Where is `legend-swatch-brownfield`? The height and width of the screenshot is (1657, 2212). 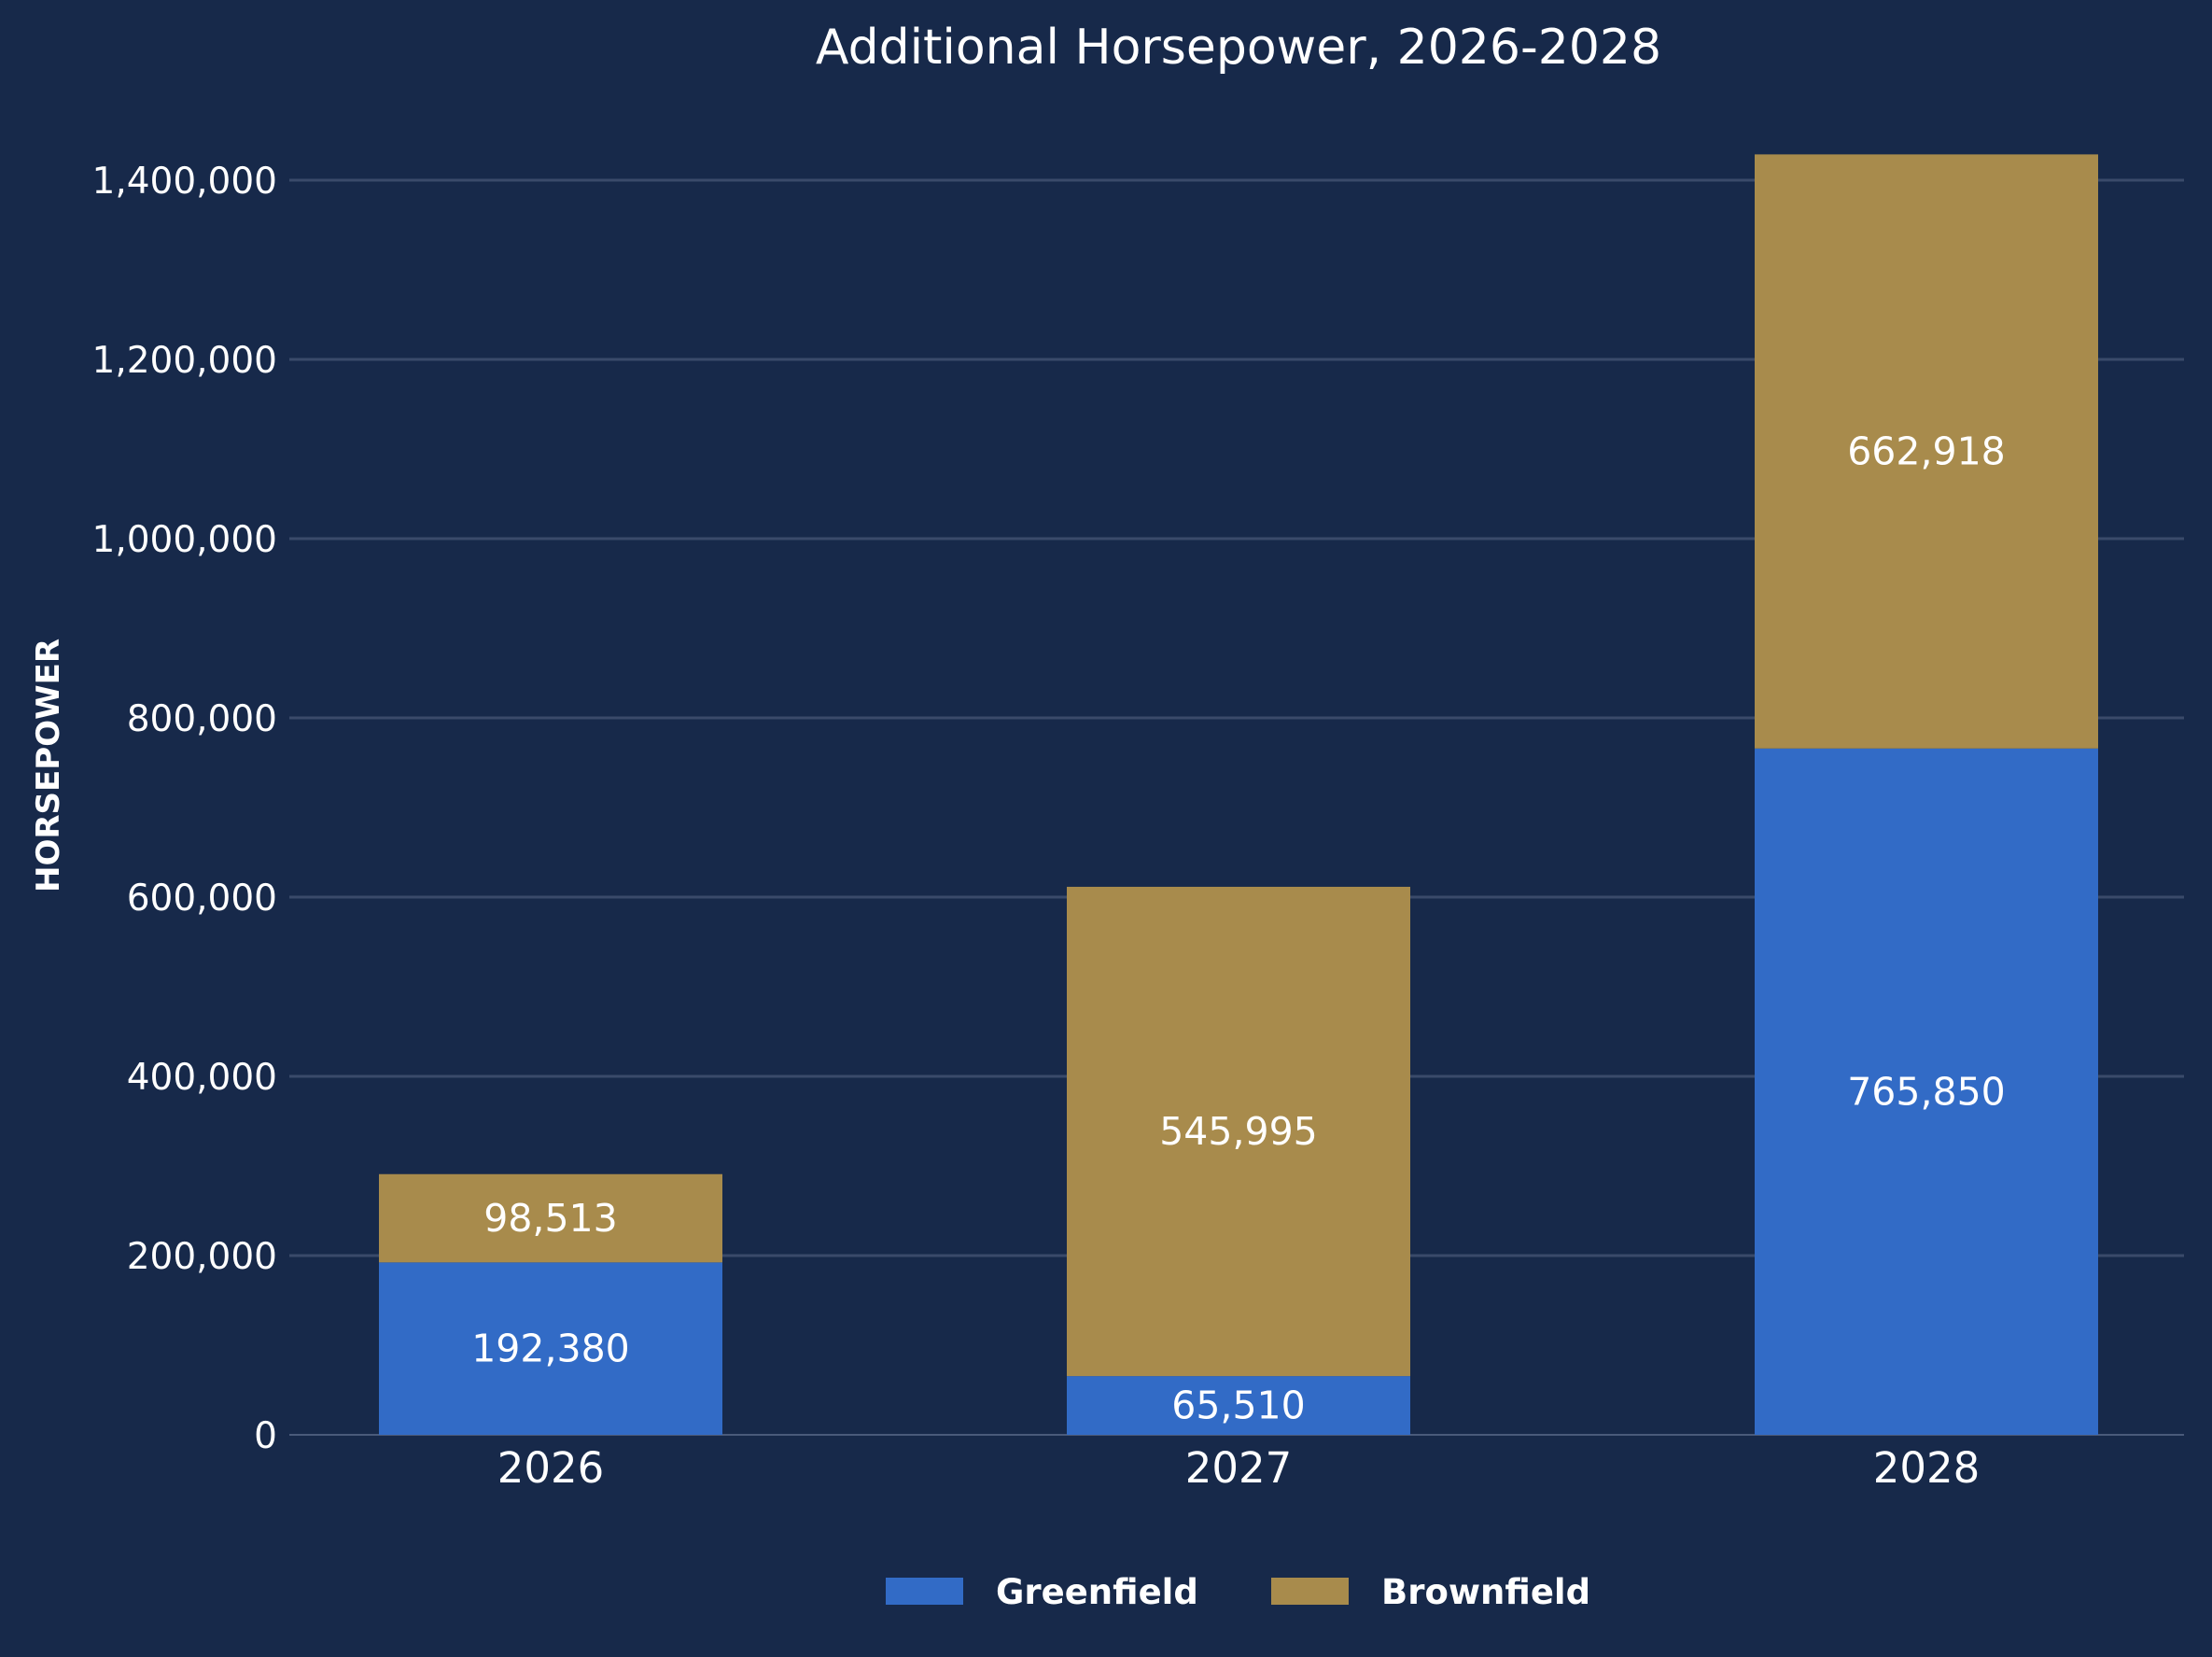
legend-swatch-brownfield is located at coordinates (1310, 1591).